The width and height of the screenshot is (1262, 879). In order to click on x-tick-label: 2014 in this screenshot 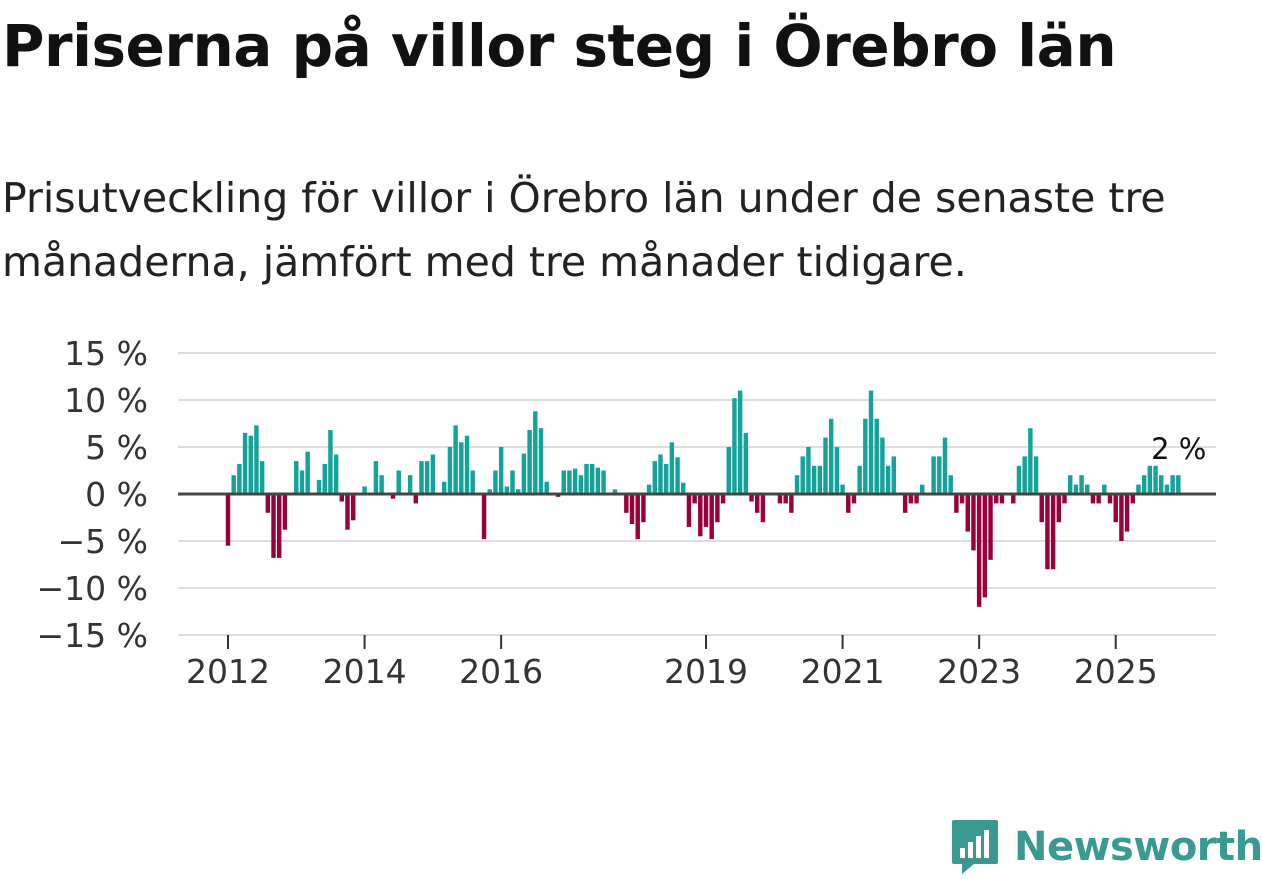, I will do `click(365, 671)`.